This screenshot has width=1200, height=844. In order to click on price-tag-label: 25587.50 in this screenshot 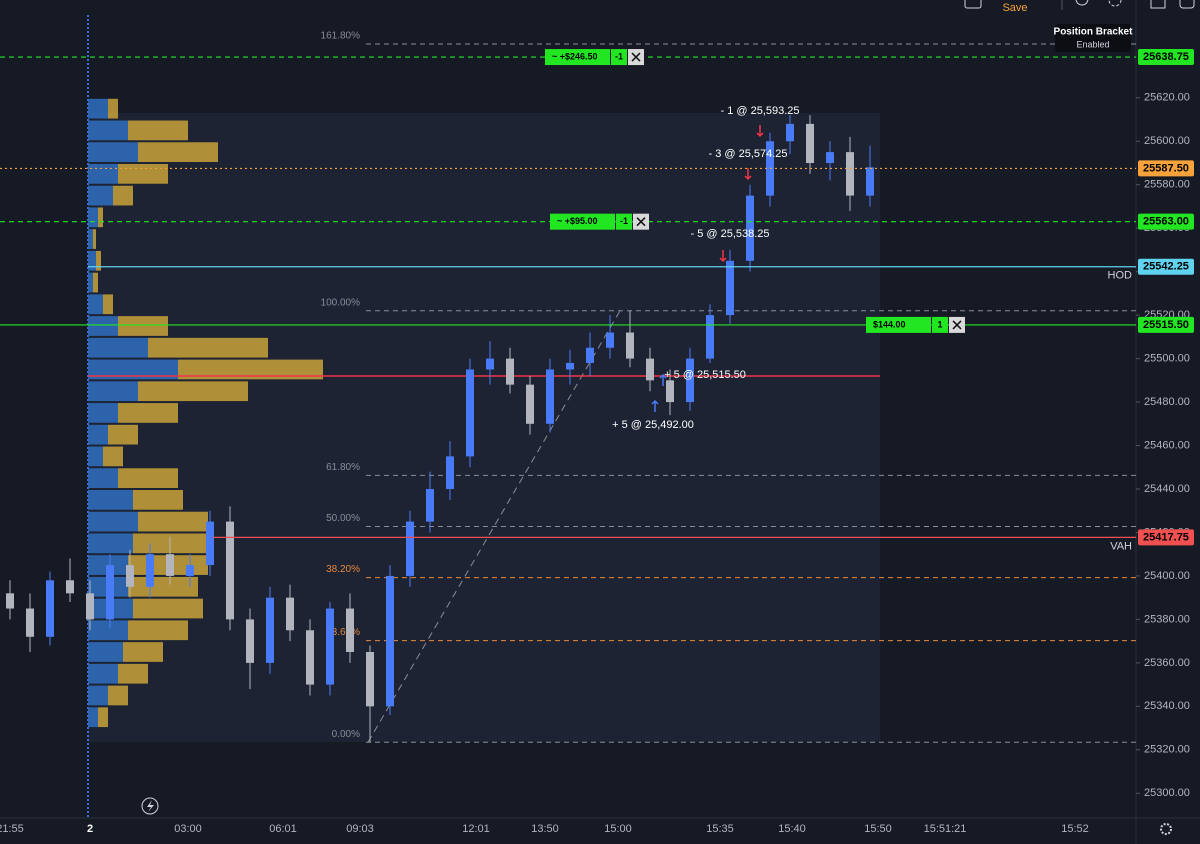, I will do `click(1166, 168)`.